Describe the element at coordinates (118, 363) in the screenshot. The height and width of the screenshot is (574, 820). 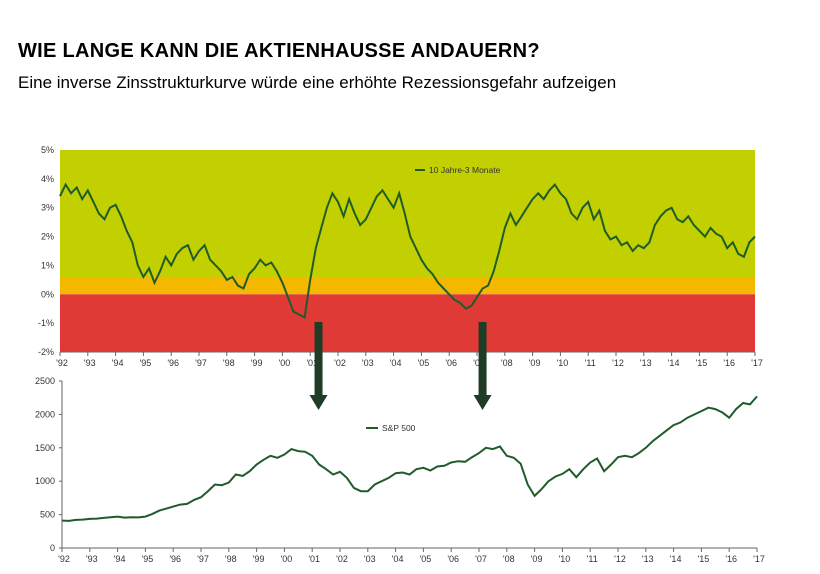
I see `top-x-tick-label: '94` at that location.